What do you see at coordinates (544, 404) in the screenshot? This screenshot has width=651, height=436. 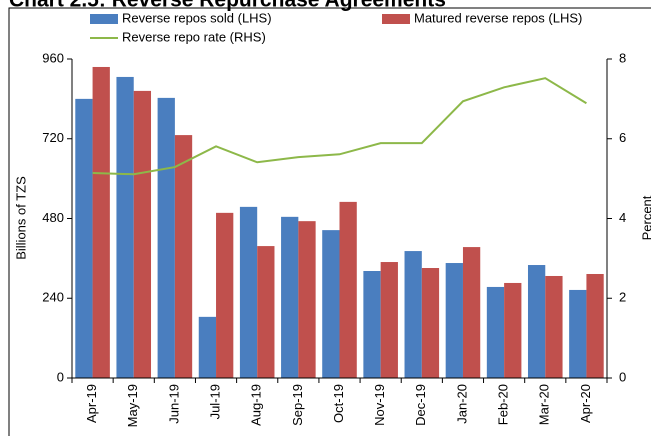 I see `x-tick-label: Mar-20` at bounding box center [544, 404].